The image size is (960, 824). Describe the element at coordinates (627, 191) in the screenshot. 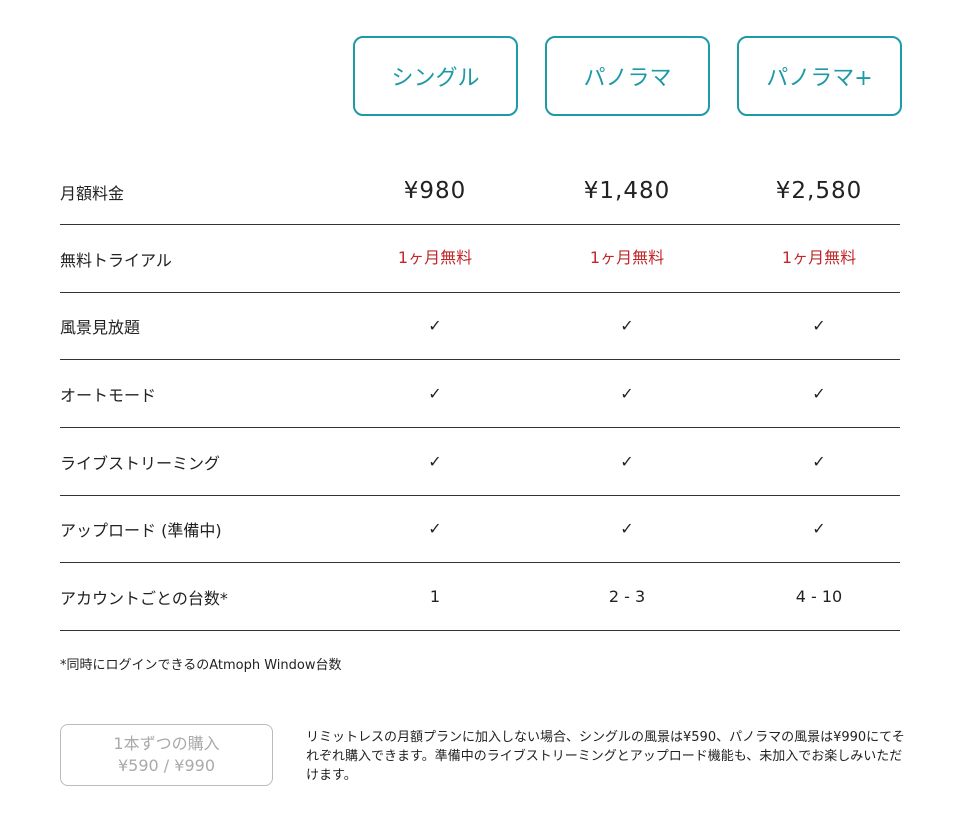

I see `price-panorama: ¥1,480` at that location.